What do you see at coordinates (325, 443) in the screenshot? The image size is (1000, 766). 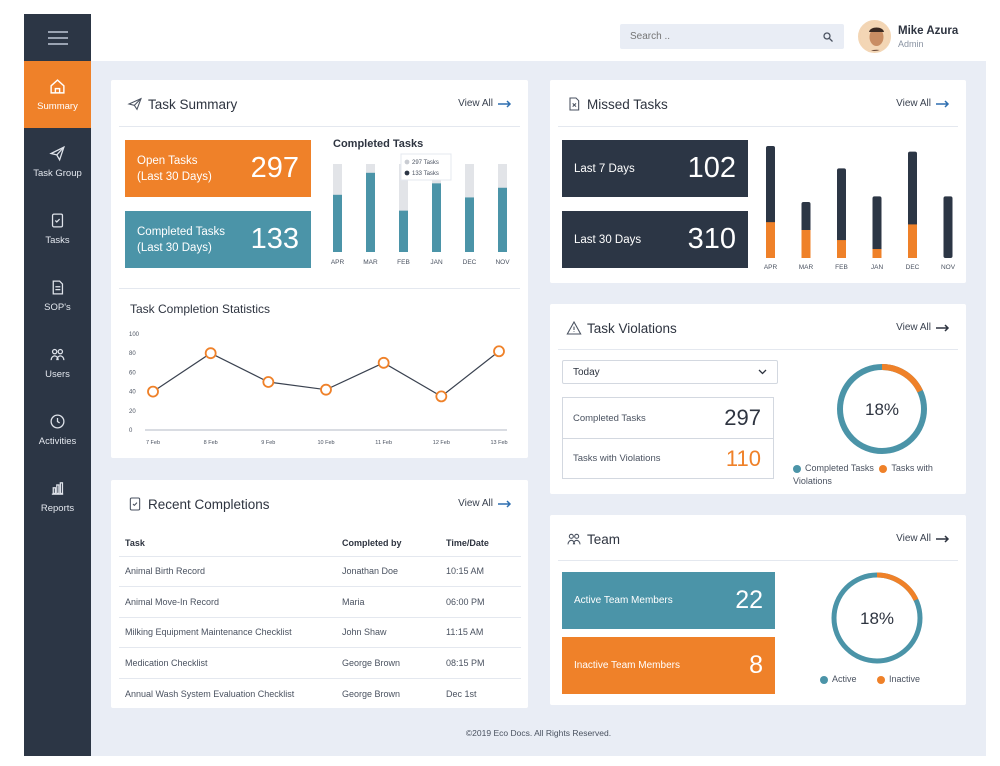 I see `x-tick-label: 10 Feb` at bounding box center [325, 443].